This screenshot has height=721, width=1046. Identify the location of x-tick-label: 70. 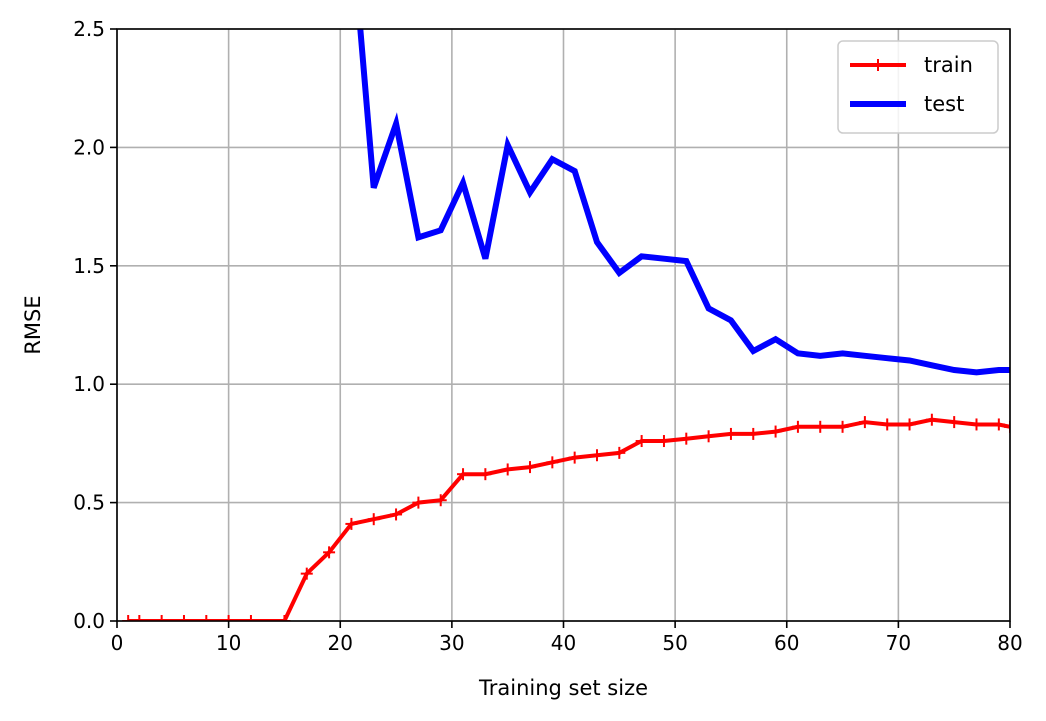
(898, 643).